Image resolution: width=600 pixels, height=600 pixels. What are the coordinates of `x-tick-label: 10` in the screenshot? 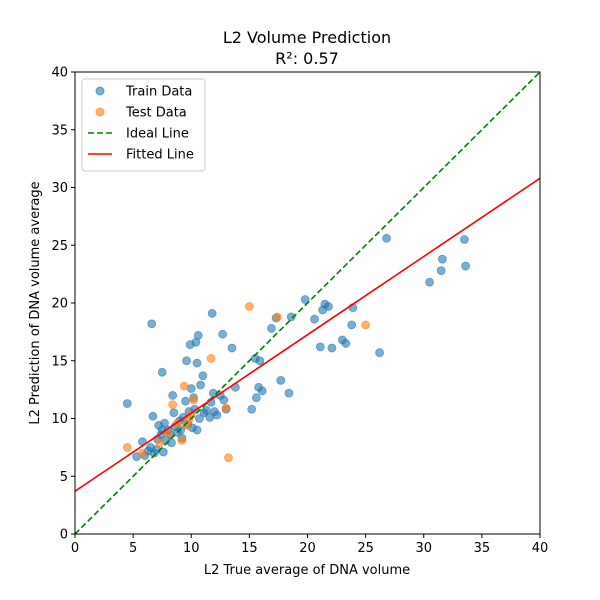 It's located at (191, 548).